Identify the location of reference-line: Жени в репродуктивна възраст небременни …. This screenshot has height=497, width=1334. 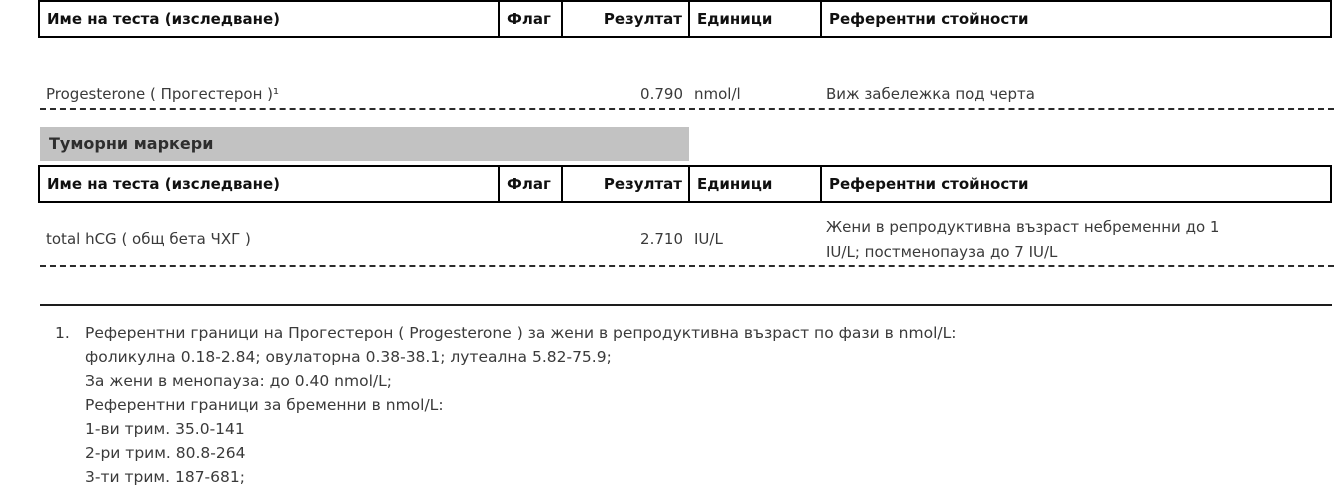
(1023, 227).